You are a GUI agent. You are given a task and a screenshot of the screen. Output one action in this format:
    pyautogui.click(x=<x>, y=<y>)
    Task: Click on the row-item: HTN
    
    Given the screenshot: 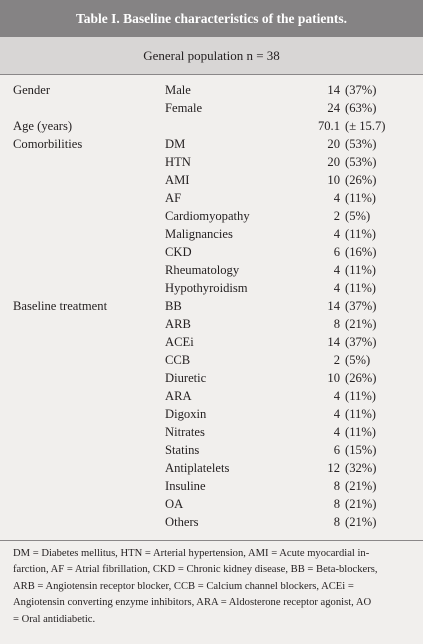 What is the action you would take?
    pyautogui.click(x=178, y=162)
    